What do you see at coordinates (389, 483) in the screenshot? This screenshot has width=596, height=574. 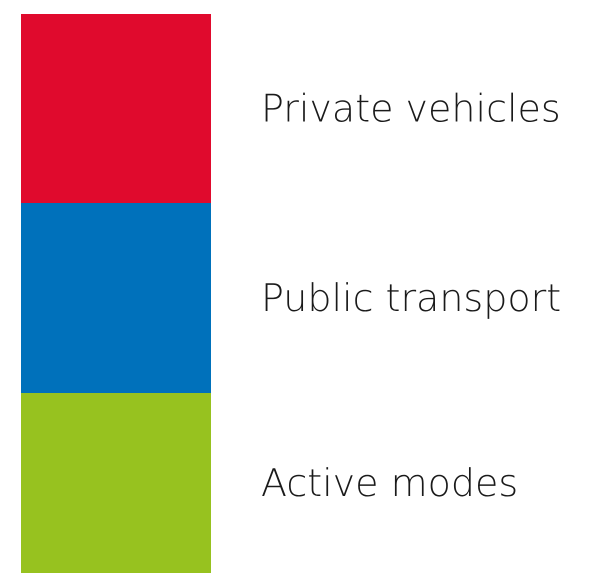 I see `series-label: Active modes` at bounding box center [389, 483].